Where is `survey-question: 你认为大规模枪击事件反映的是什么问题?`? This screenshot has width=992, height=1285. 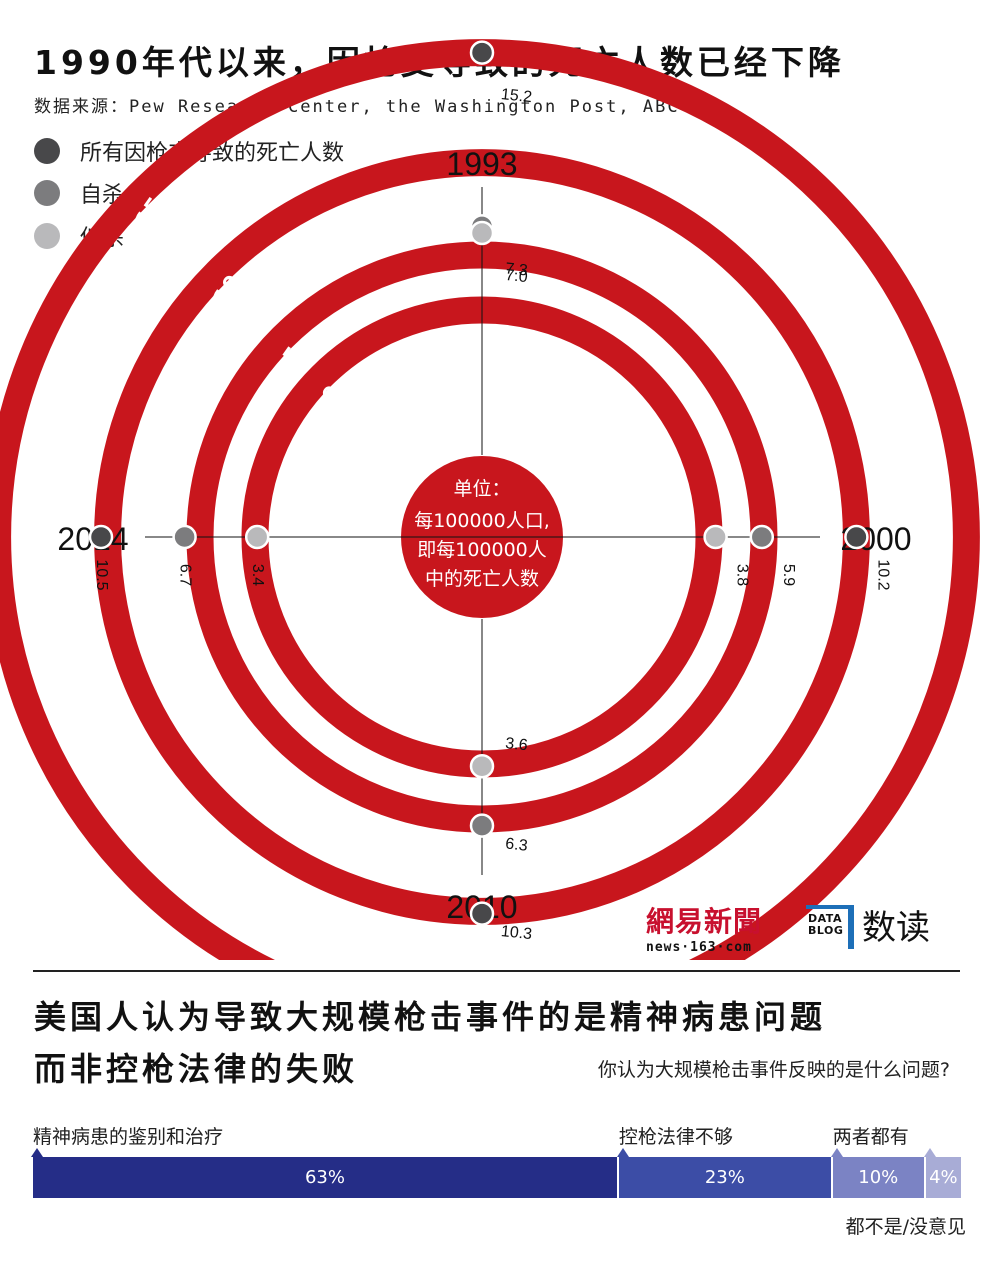
survey-question: 你认为大规模枪击事件反映的是什么问题? is located at coordinates (773, 1070).